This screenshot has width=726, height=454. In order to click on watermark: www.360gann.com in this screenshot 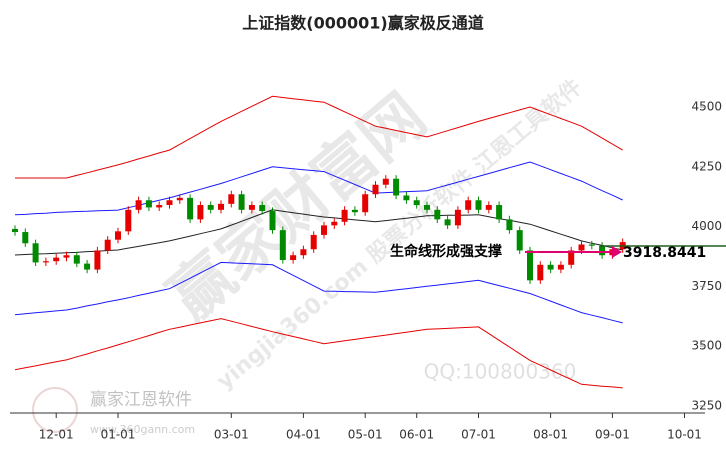, I will do `click(142, 429)`.